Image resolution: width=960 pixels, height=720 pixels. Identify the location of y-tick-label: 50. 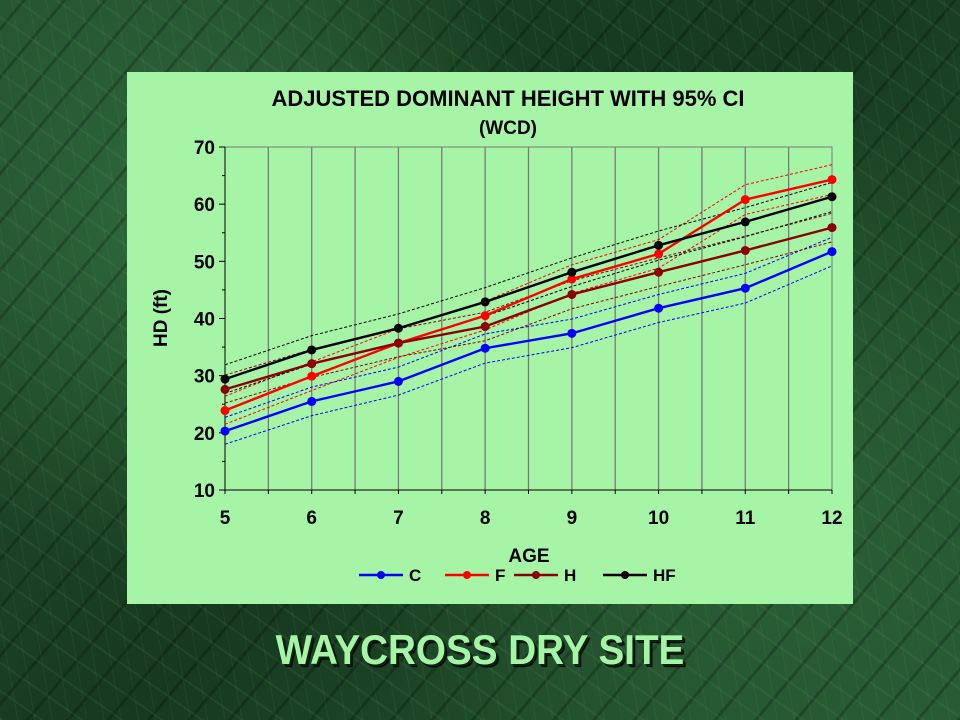
(204, 262).